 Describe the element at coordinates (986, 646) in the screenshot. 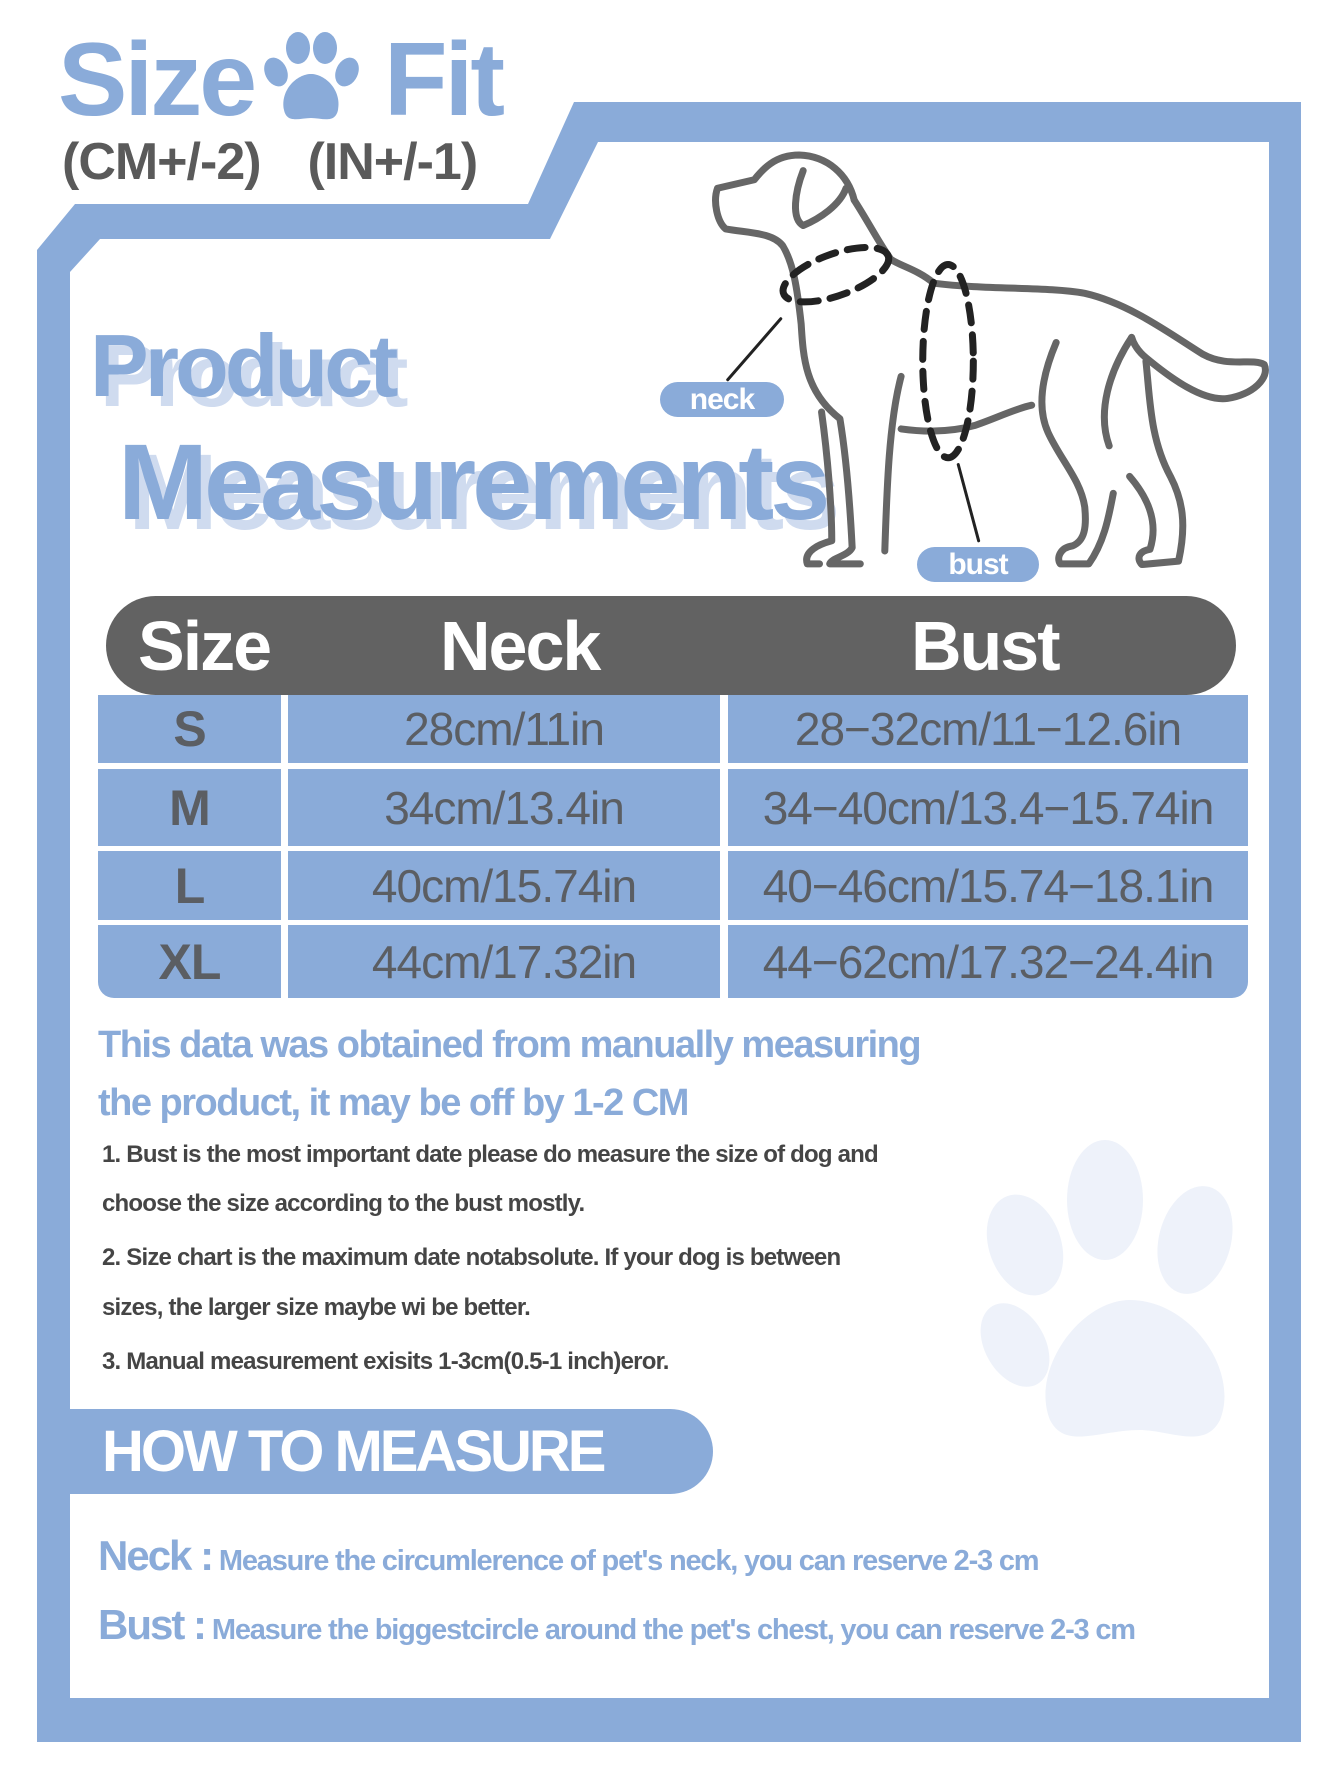

I see `header-bust: Bust` at that location.